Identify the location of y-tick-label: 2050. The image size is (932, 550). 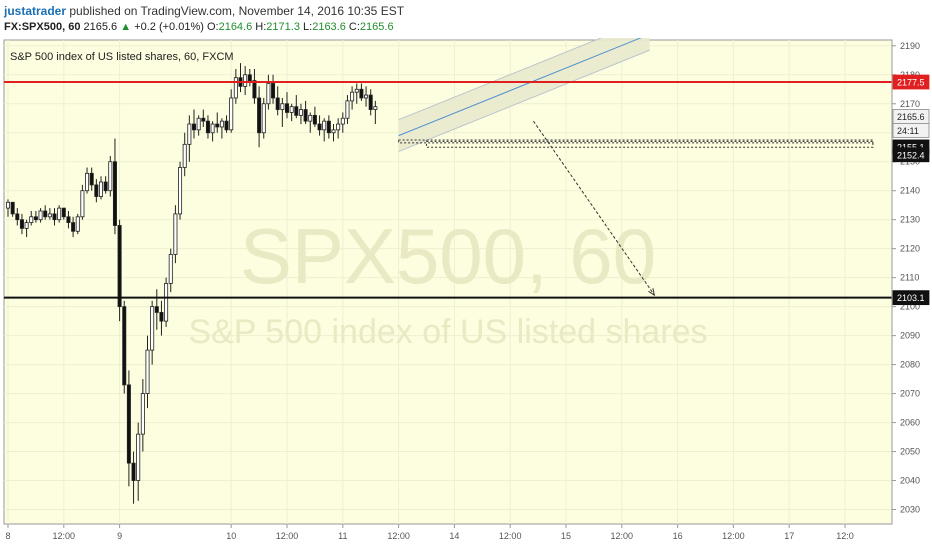
(910, 452).